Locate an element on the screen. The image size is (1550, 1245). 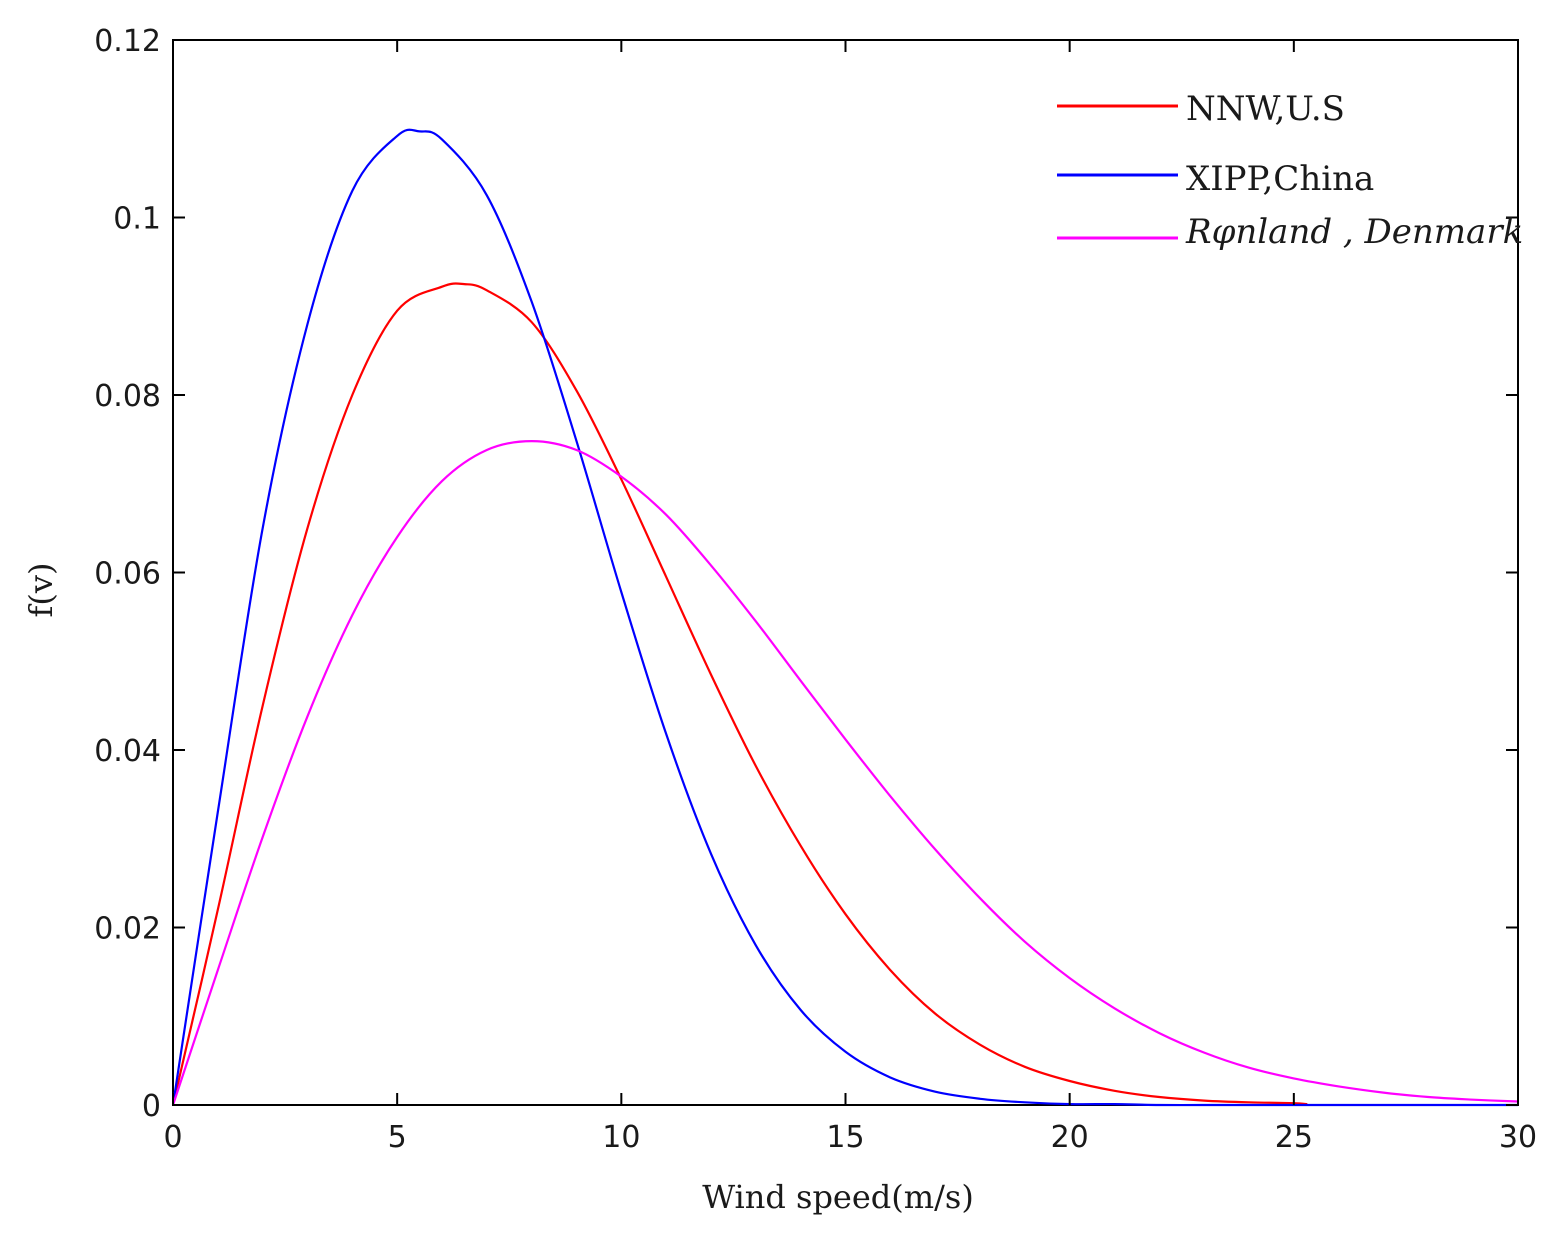
y-tick-label: 0.06 is located at coordinates (127, 574).